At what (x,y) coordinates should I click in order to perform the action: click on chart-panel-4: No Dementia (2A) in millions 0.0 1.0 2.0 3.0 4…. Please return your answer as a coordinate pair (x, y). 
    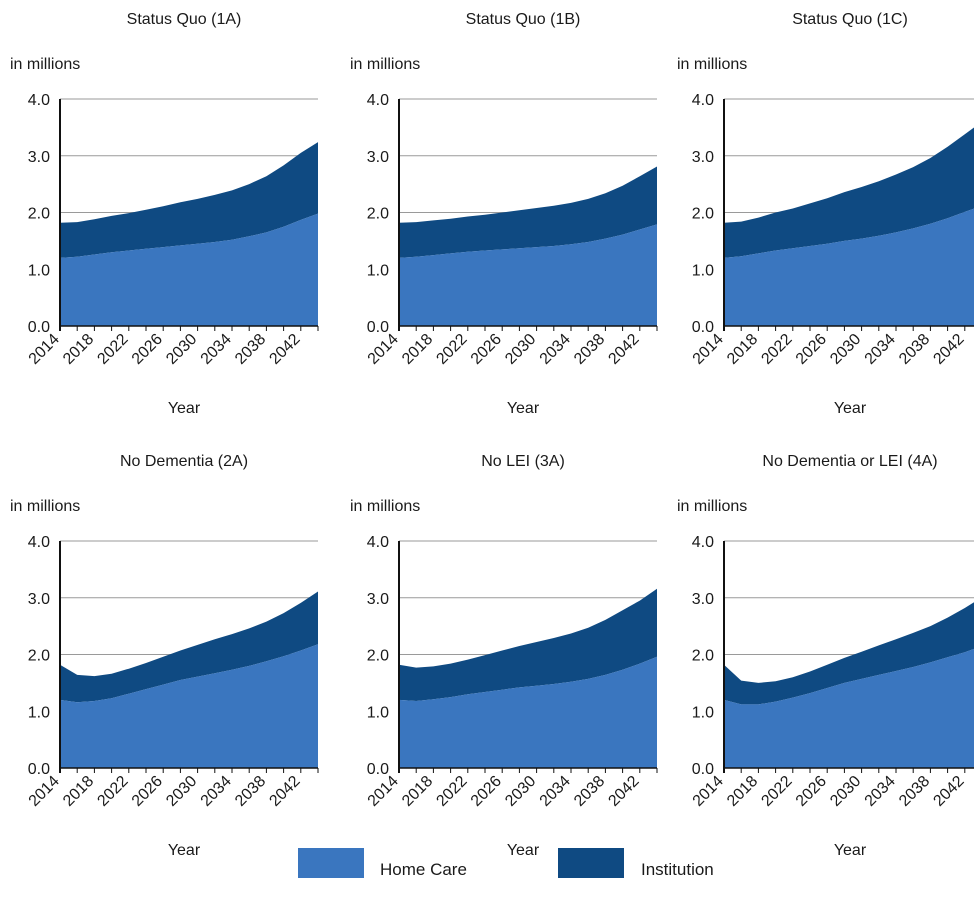
    Looking at the image, I should click on (164, 656).